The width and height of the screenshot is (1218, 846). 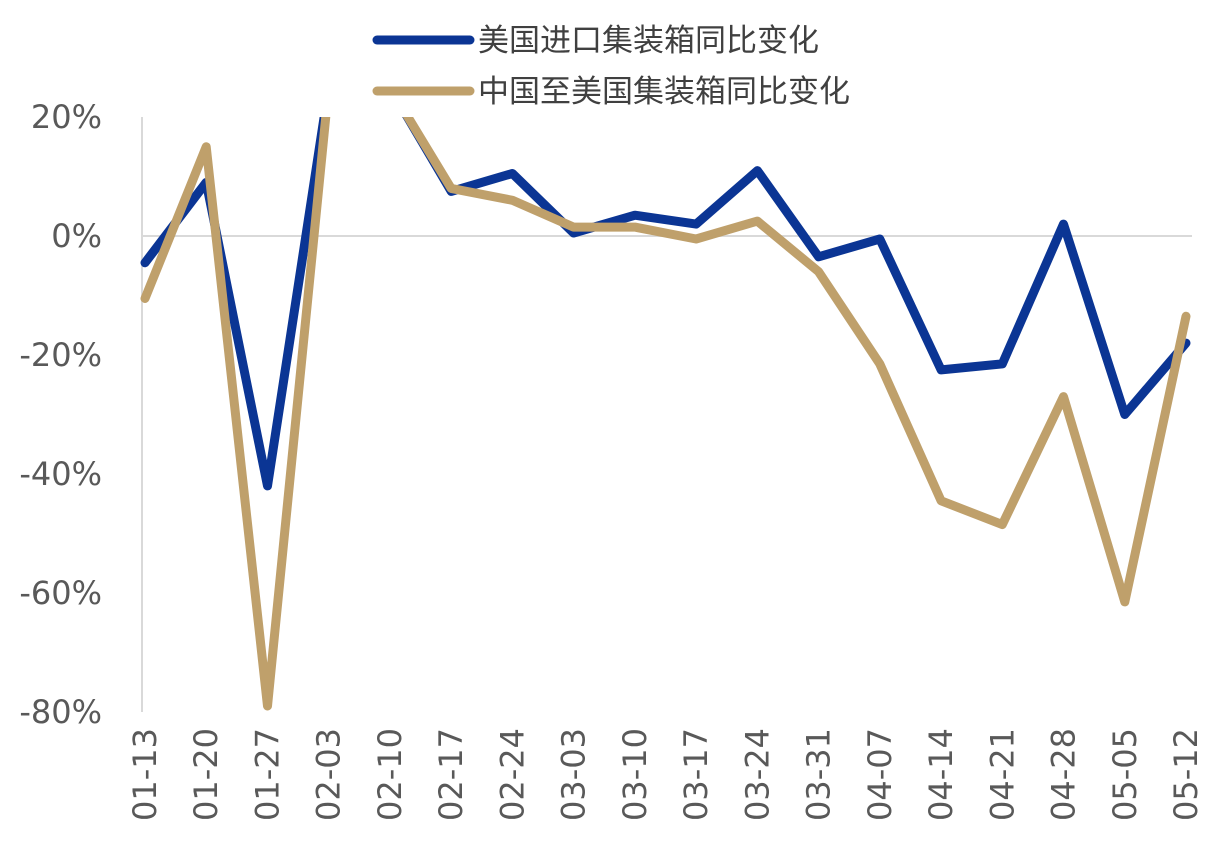 I want to click on y-tick-label: -40%, so click(x=60, y=474).